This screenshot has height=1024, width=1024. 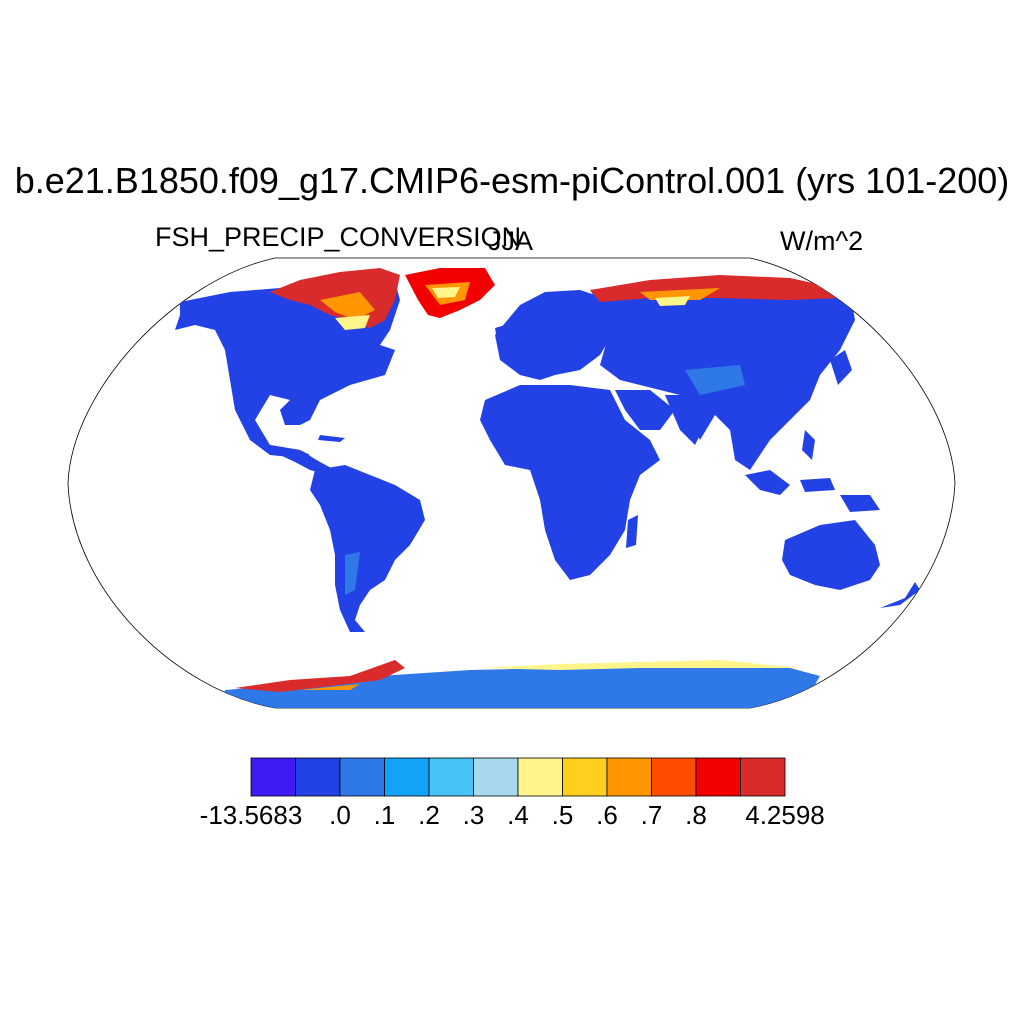 What do you see at coordinates (651, 815) in the screenshot?
I see `colorbar-label: .7` at bounding box center [651, 815].